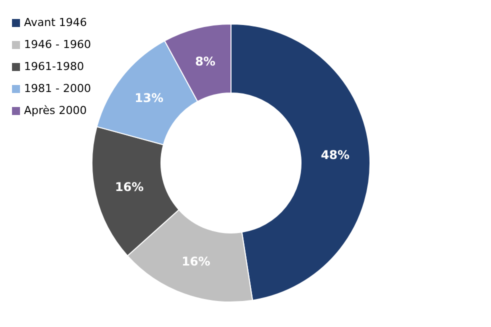 This screenshot has width=491, height=327. Describe the element at coordinates (335, 155) in the screenshot. I see `data-label: 48%` at that location.